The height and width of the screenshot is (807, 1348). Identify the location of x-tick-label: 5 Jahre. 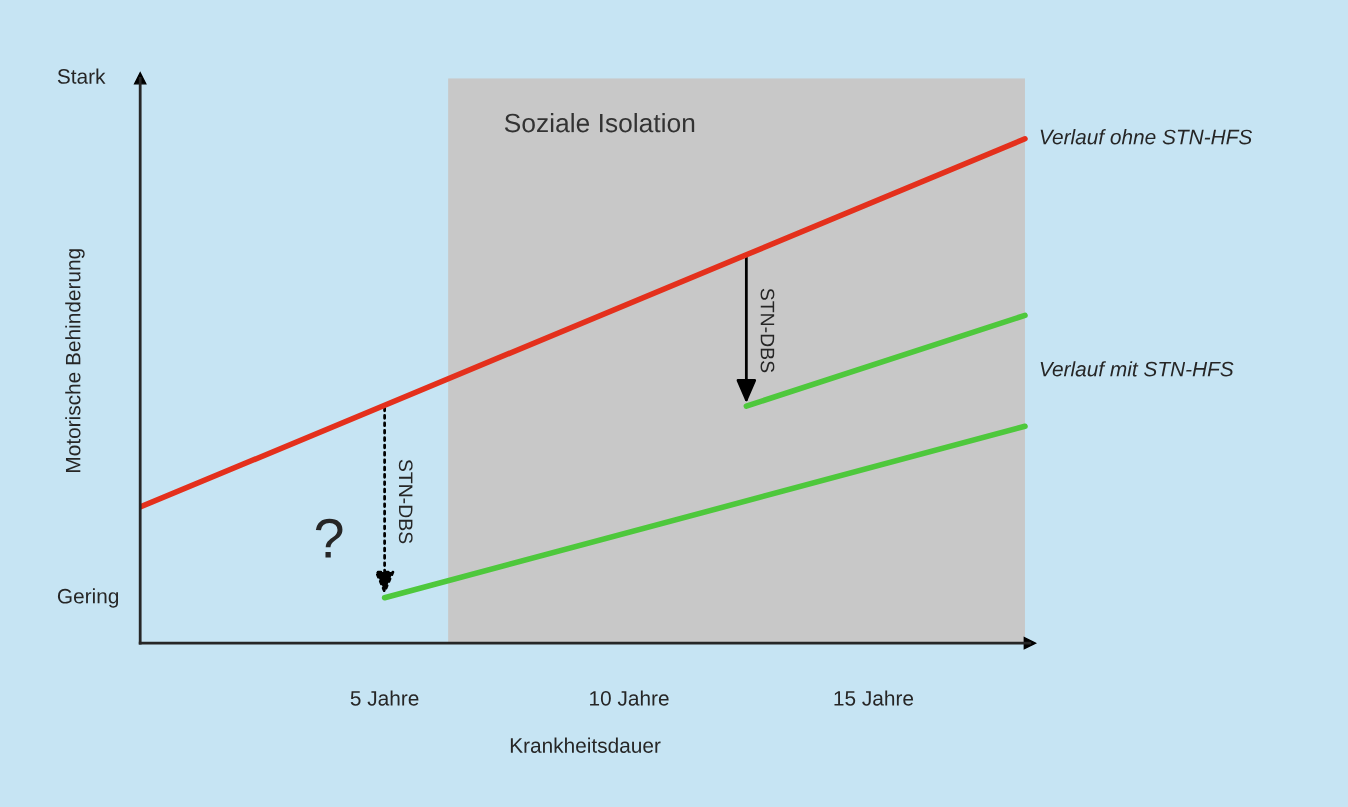
(384, 698).